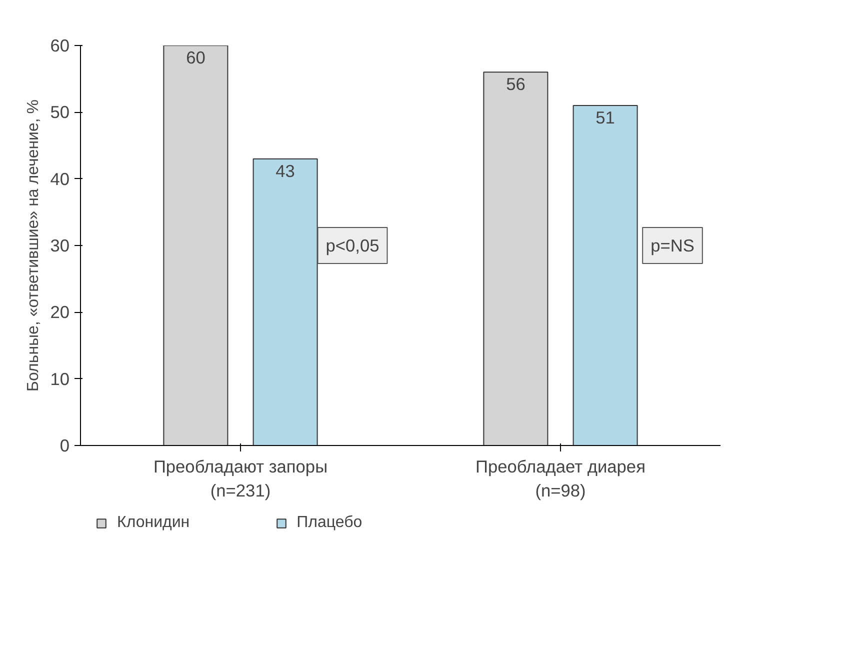 Image resolution: width=845 pixels, height=648 pixels. What do you see at coordinates (353, 246) in the screenshot?
I see `annotation: p<0,05` at bounding box center [353, 246].